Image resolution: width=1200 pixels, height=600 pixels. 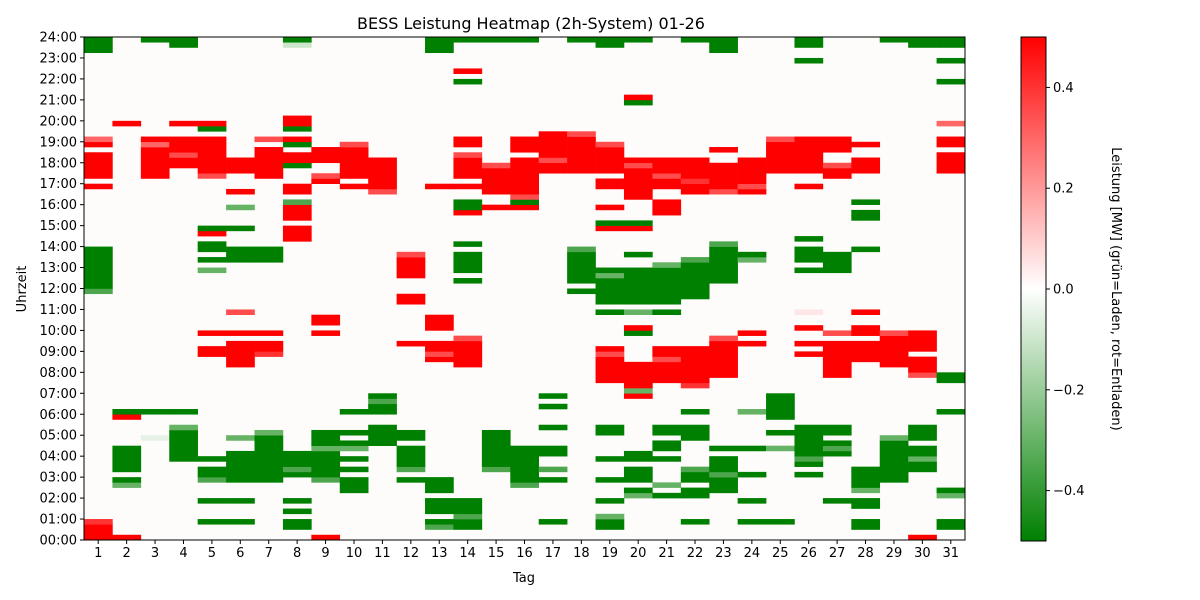 I want to click on y-tick-label: 21:00, so click(x=58, y=100).